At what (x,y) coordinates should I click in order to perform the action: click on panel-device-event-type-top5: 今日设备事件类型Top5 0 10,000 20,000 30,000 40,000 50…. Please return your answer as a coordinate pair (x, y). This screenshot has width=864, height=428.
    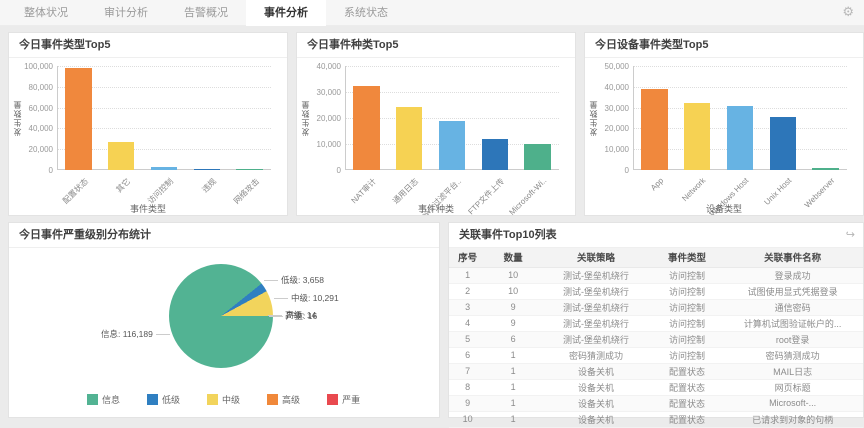
    Looking at the image, I should click on (724, 124).